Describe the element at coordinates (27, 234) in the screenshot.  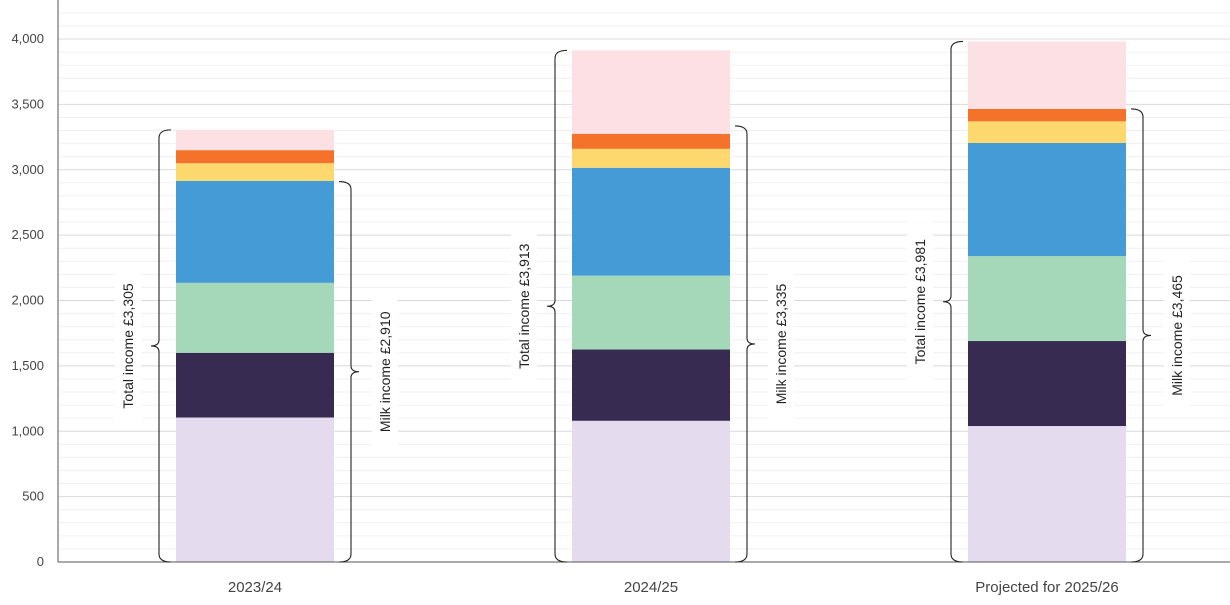
I see `y-tick-label: 2,500` at that location.